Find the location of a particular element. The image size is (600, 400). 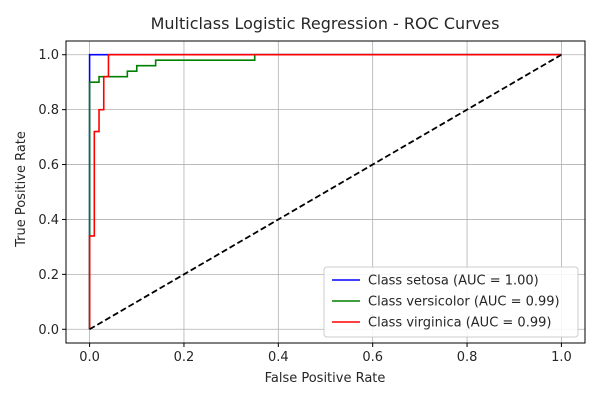

x-tick-label-4: 0.8 is located at coordinates (467, 357).